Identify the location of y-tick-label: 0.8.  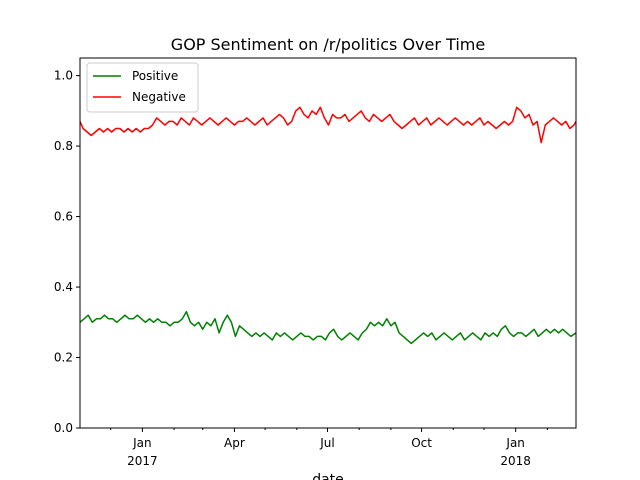
(63, 146).